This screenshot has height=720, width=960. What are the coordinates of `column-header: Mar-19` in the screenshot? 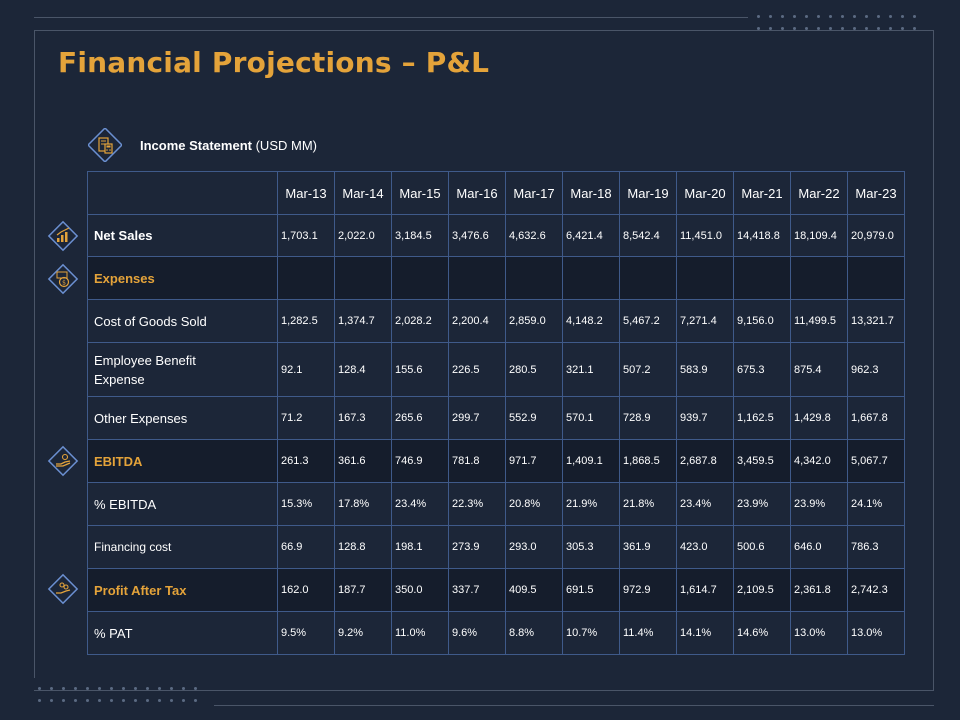 It's located at (648, 193).